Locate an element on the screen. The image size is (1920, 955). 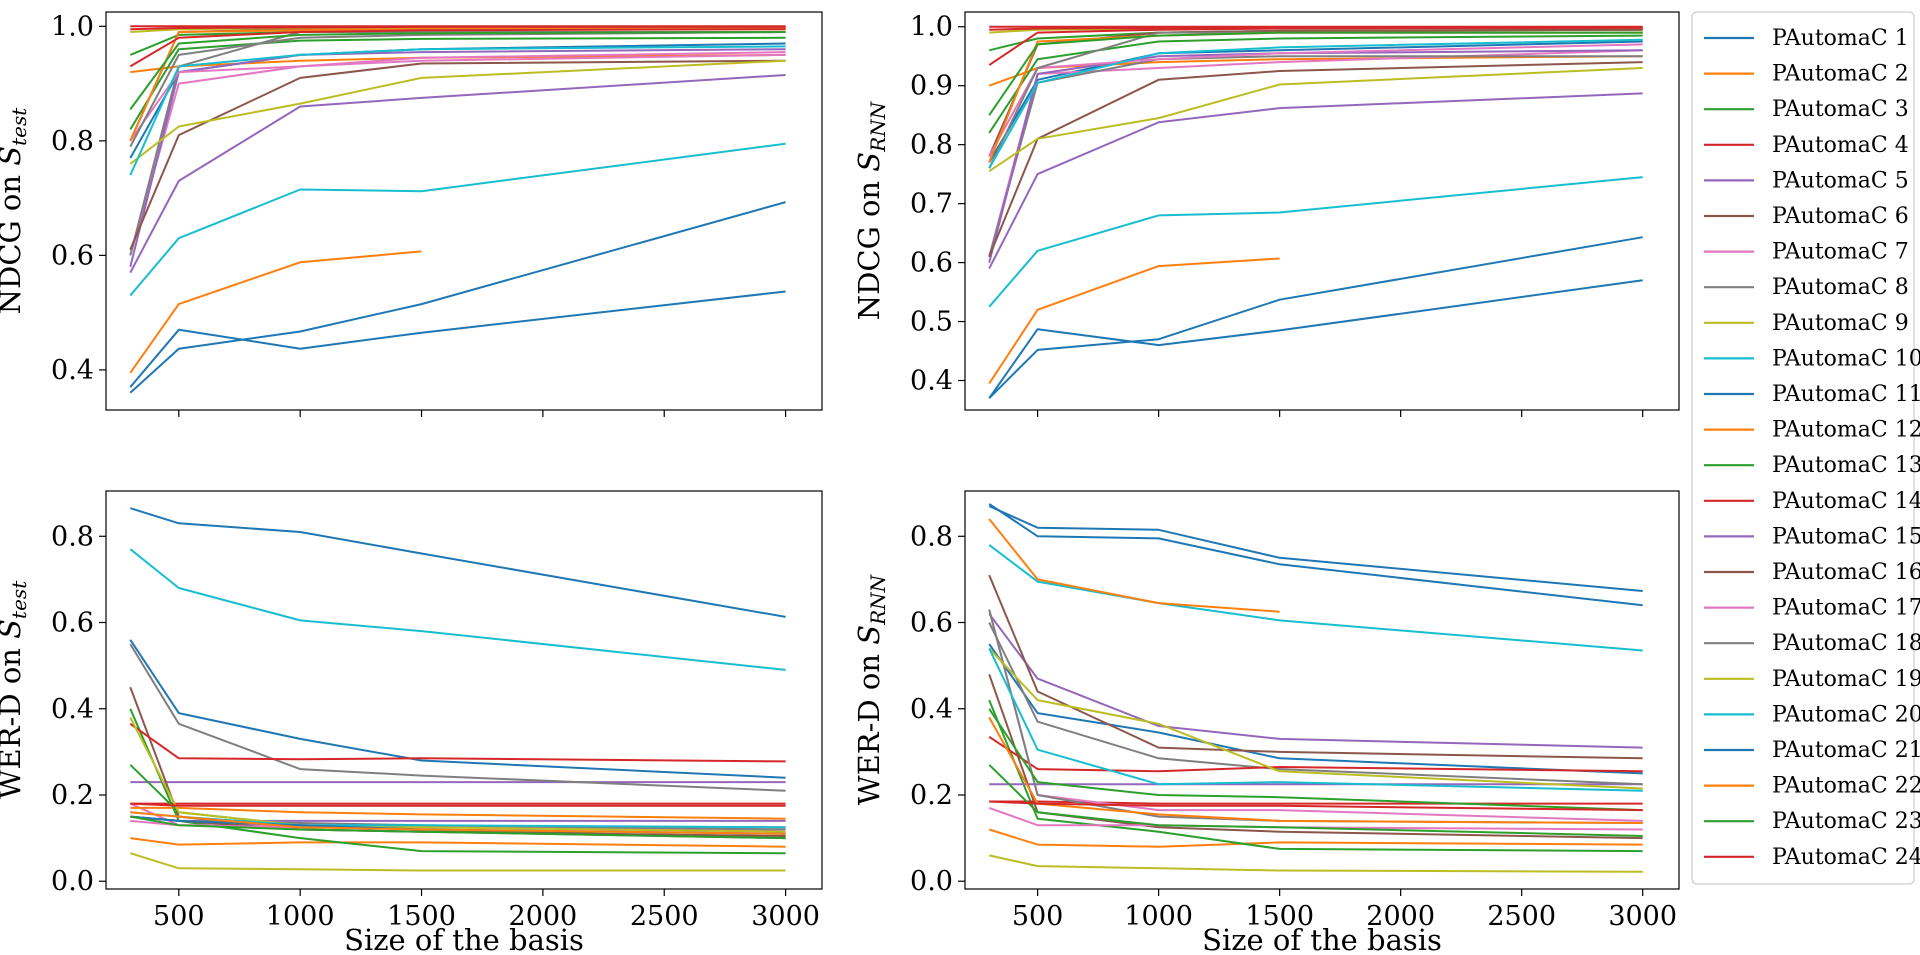
legend-entry: PAutomaC 23 is located at coordinates (1812, 821).